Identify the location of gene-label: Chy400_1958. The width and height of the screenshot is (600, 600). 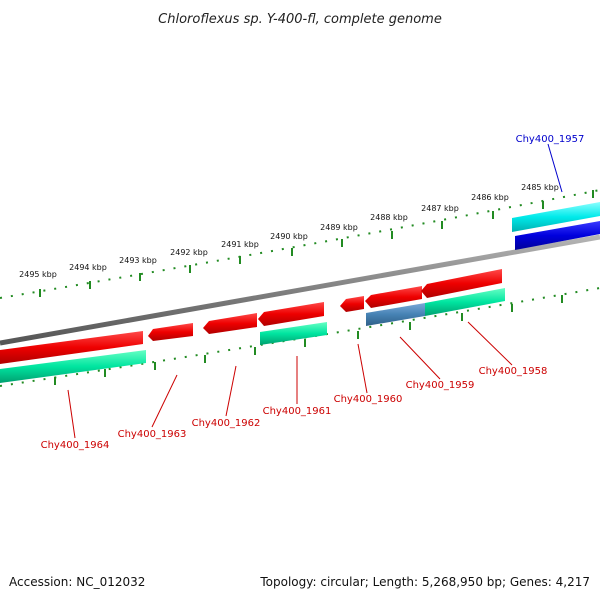
(513, 371).